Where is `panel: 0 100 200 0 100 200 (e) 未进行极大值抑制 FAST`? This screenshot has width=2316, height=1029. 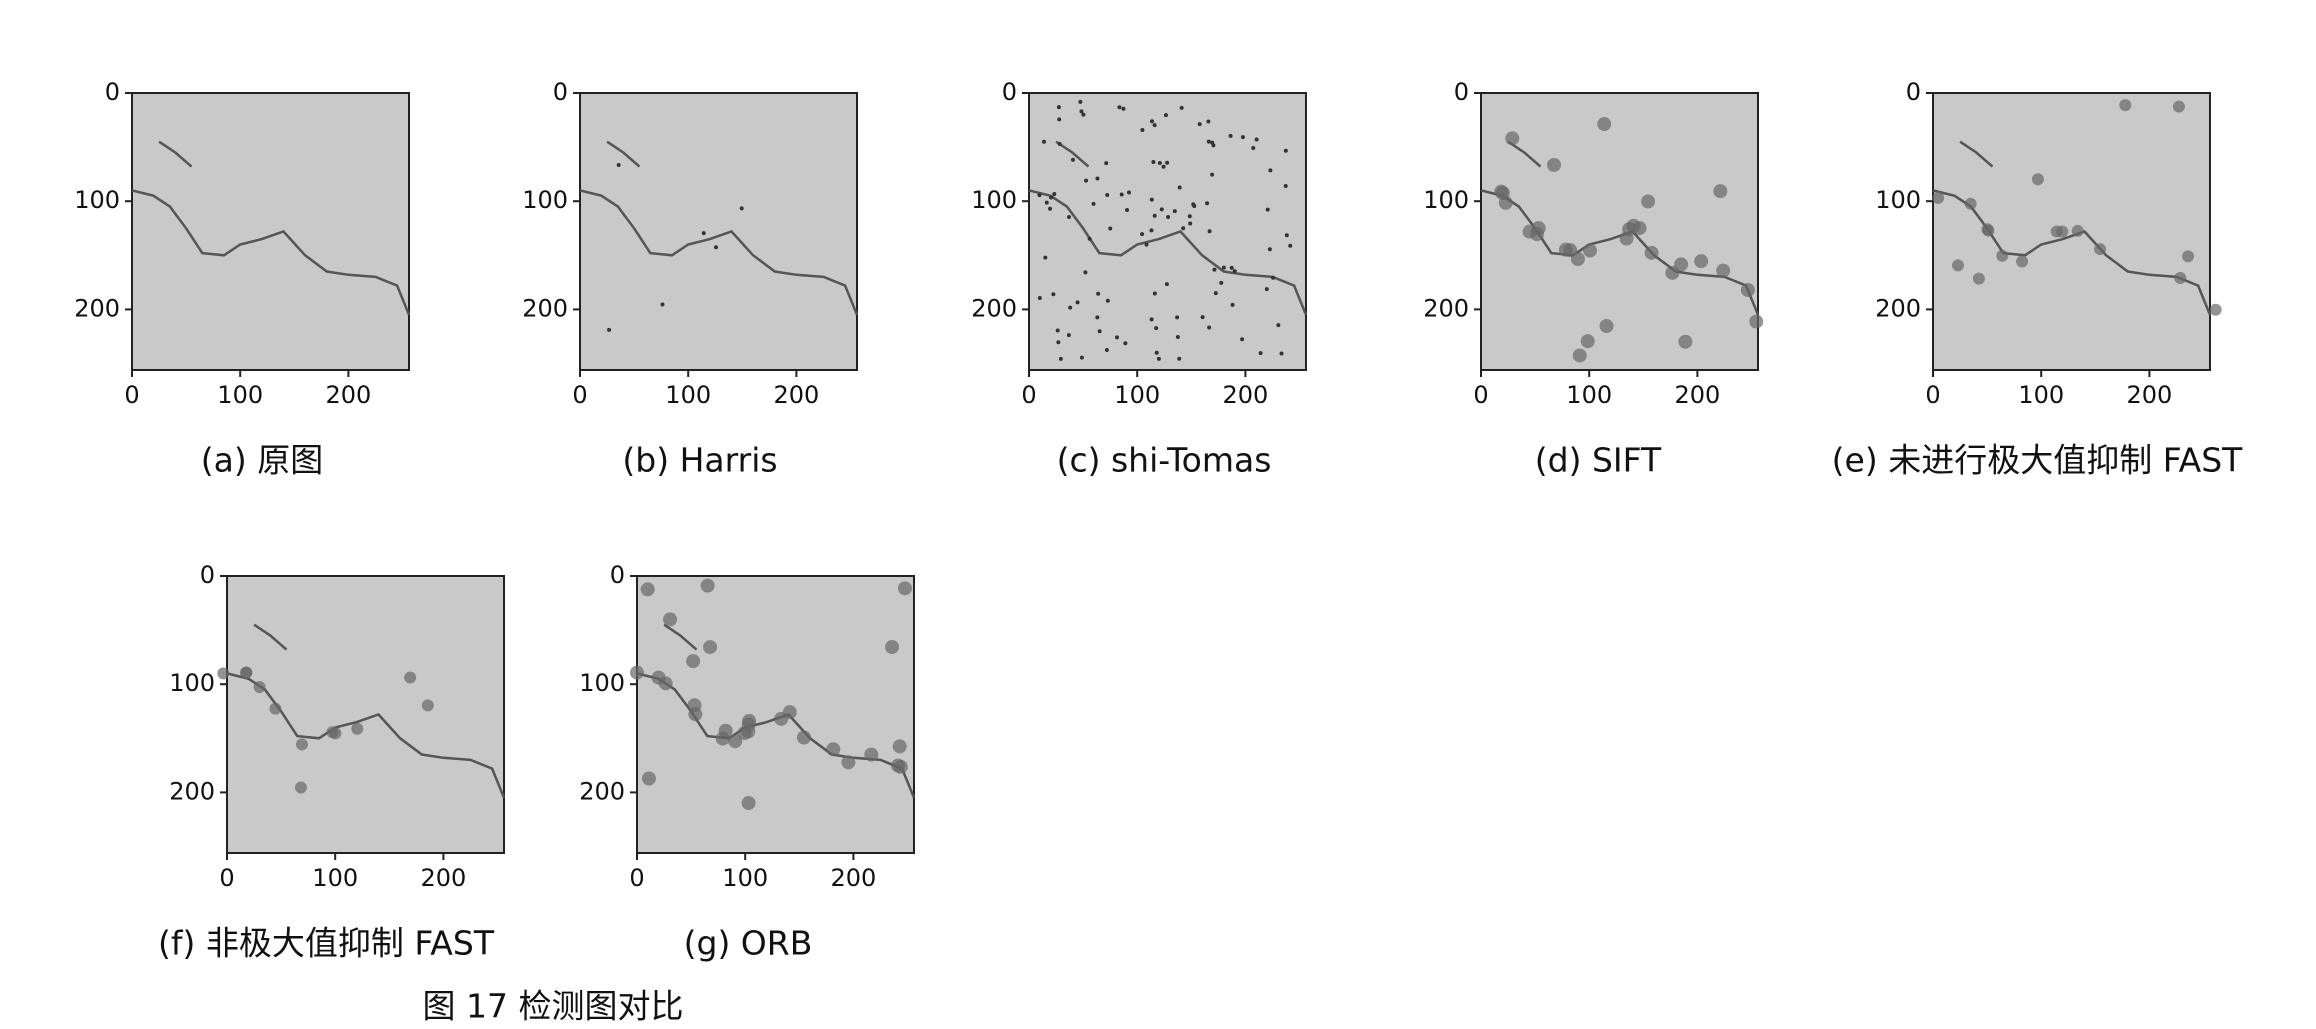 panel: 0 100 200 0 100 200 (e) 未进行极大值抑制 FAST is located at coordinates (2038, 279).